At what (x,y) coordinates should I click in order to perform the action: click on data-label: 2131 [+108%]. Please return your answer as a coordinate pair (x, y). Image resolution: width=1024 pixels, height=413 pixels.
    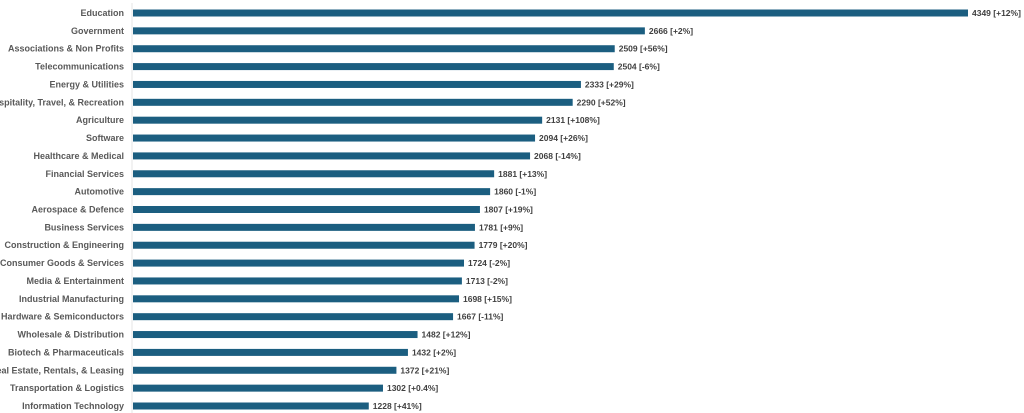
    Looking at the image, I should click on (573, 120).